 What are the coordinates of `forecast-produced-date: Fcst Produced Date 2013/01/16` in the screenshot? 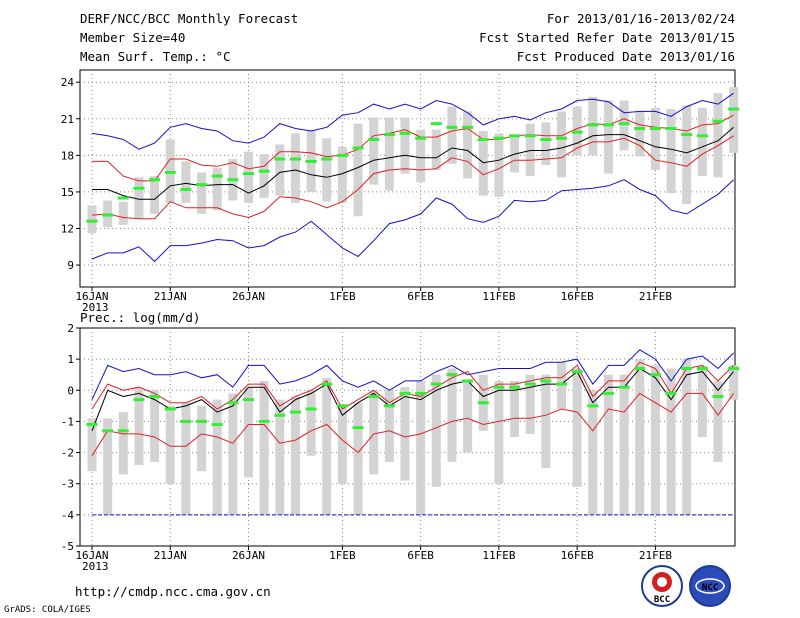 It's located at (626, 56).